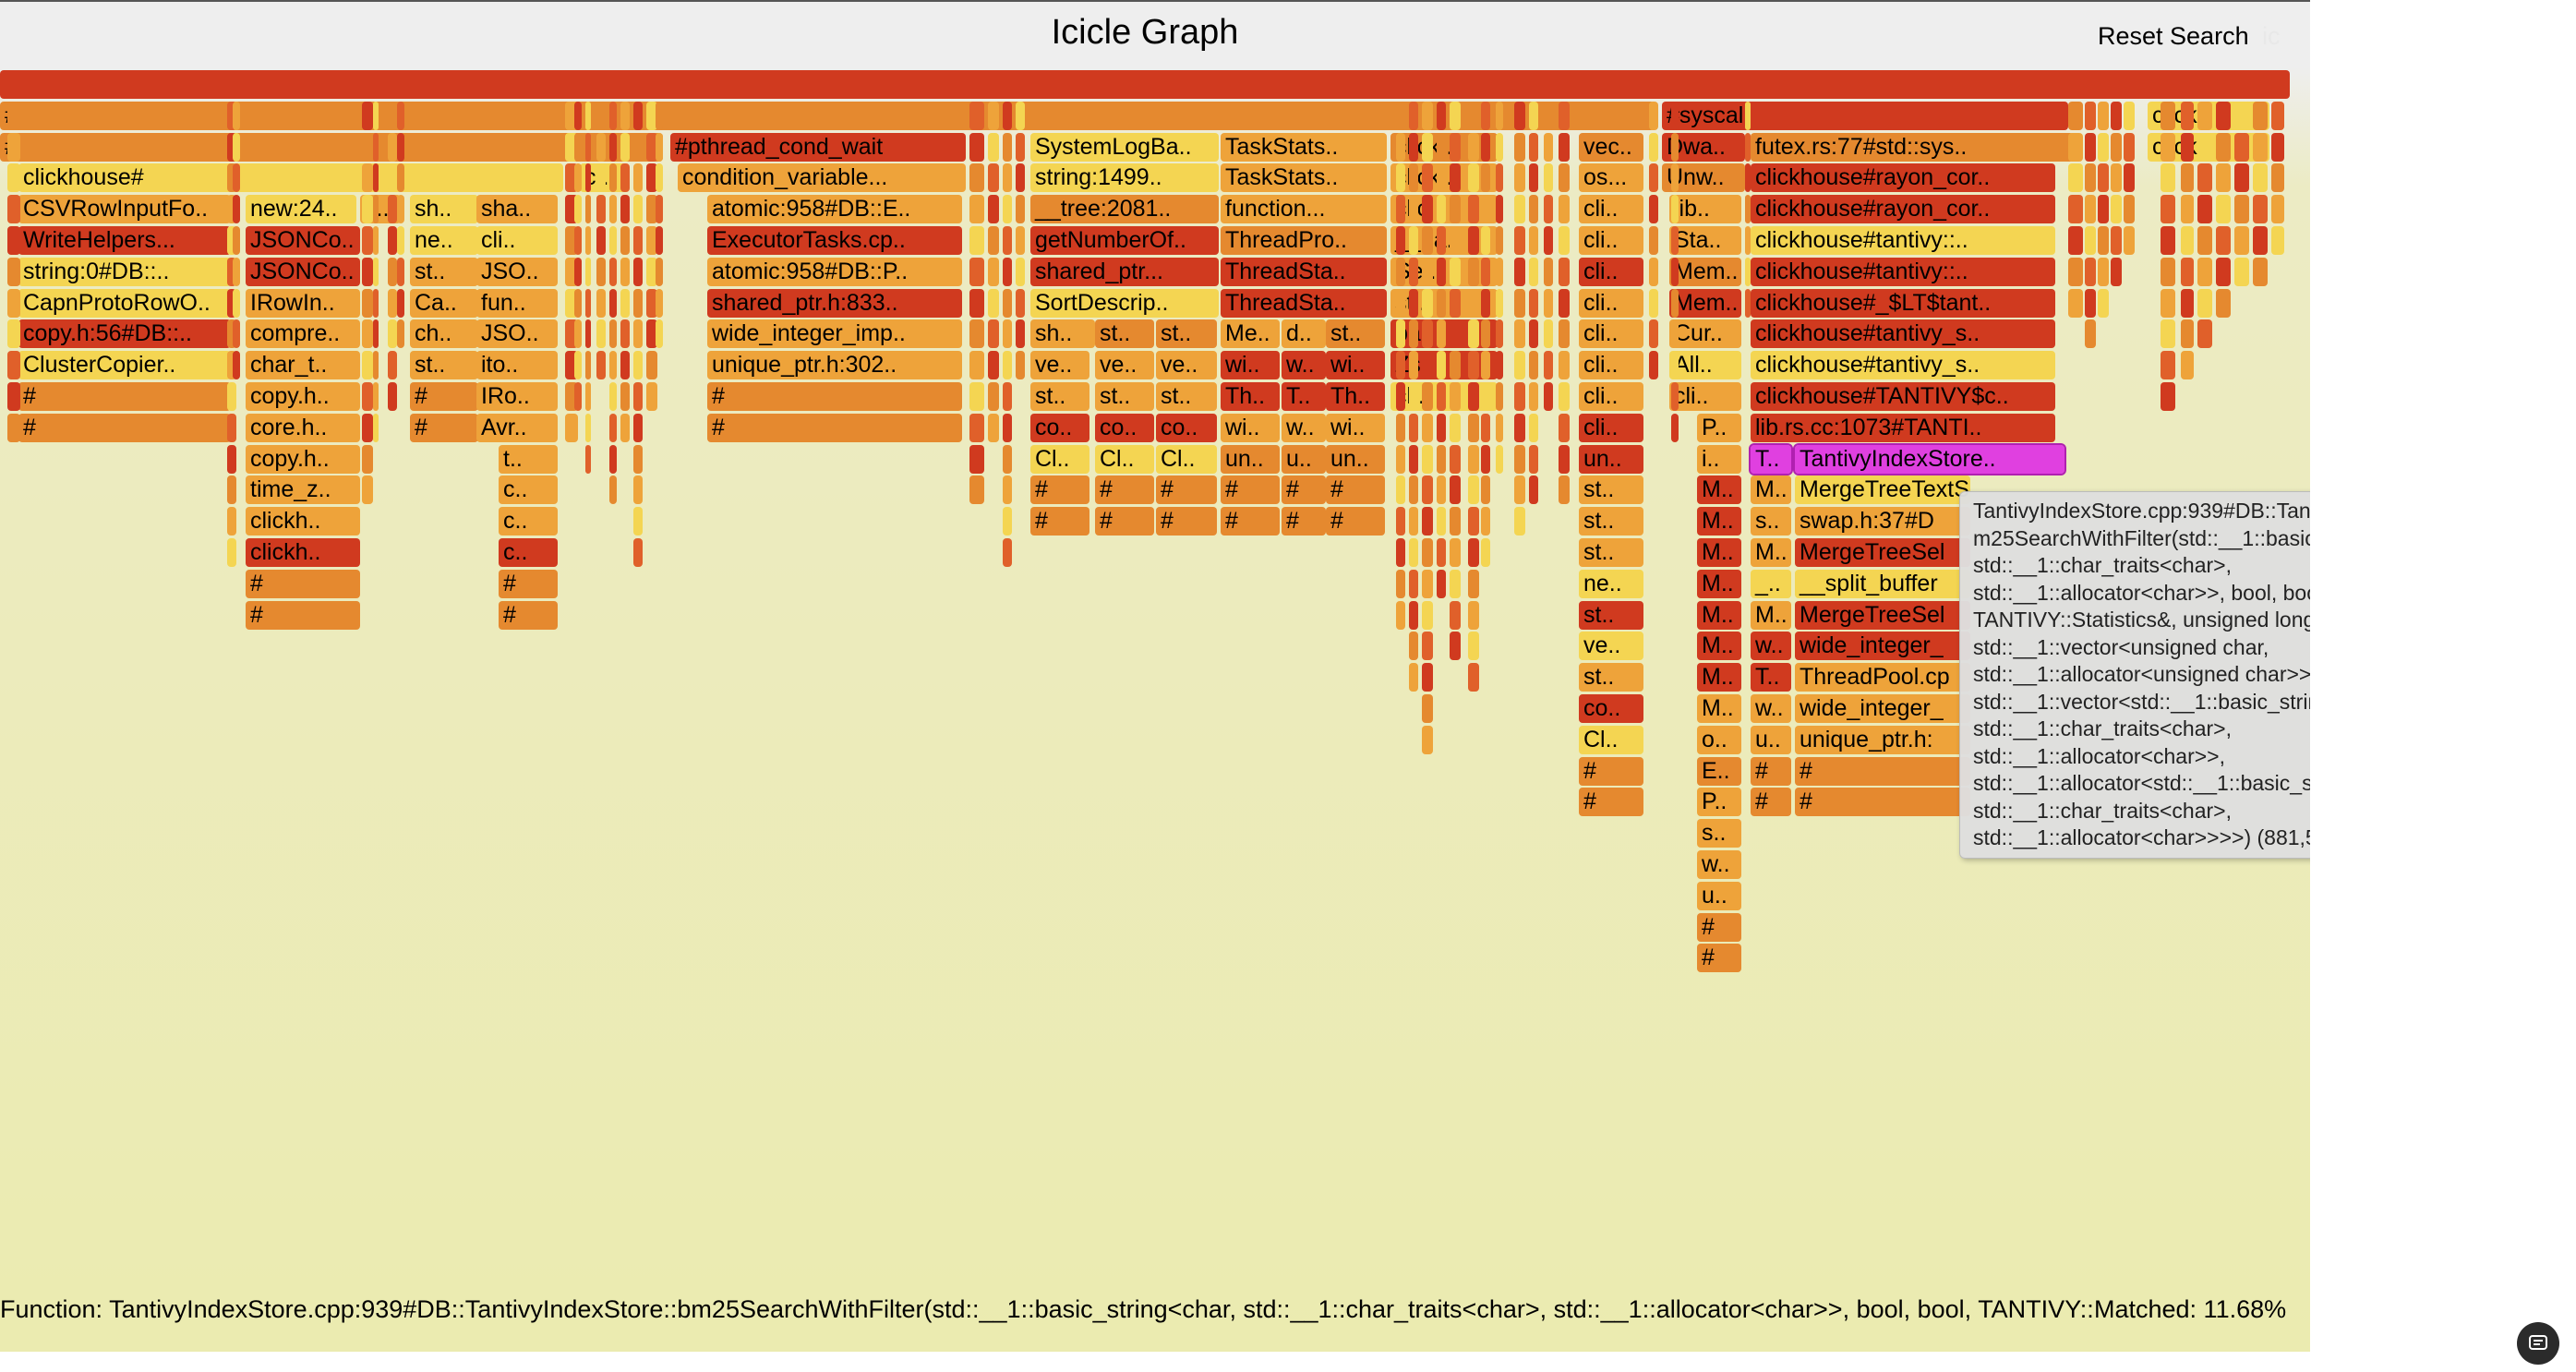  What do you see at coordinates (1903, 334) in the screenshot?
I see `flame-frame: clickhouse#tantivy_s..` at bounding box center [1903, 334].